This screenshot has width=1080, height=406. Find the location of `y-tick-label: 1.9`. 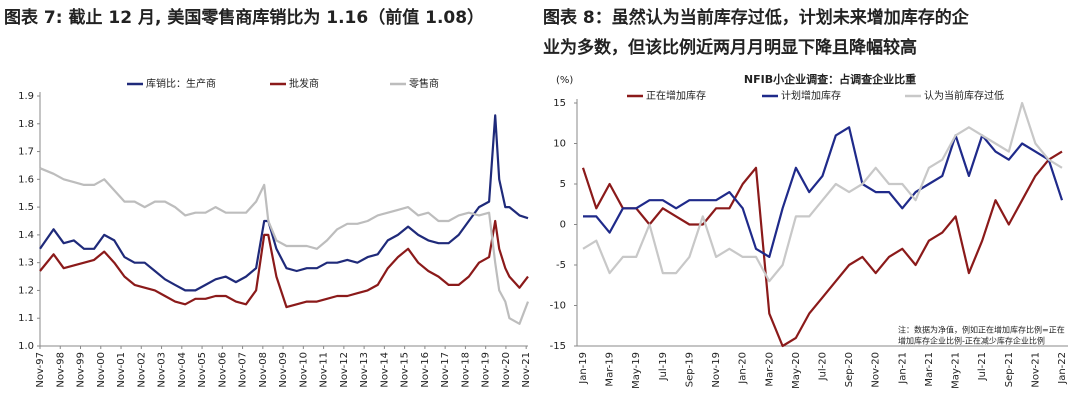

y-tick-label: 1.9 is located at coordinates (26, 96).